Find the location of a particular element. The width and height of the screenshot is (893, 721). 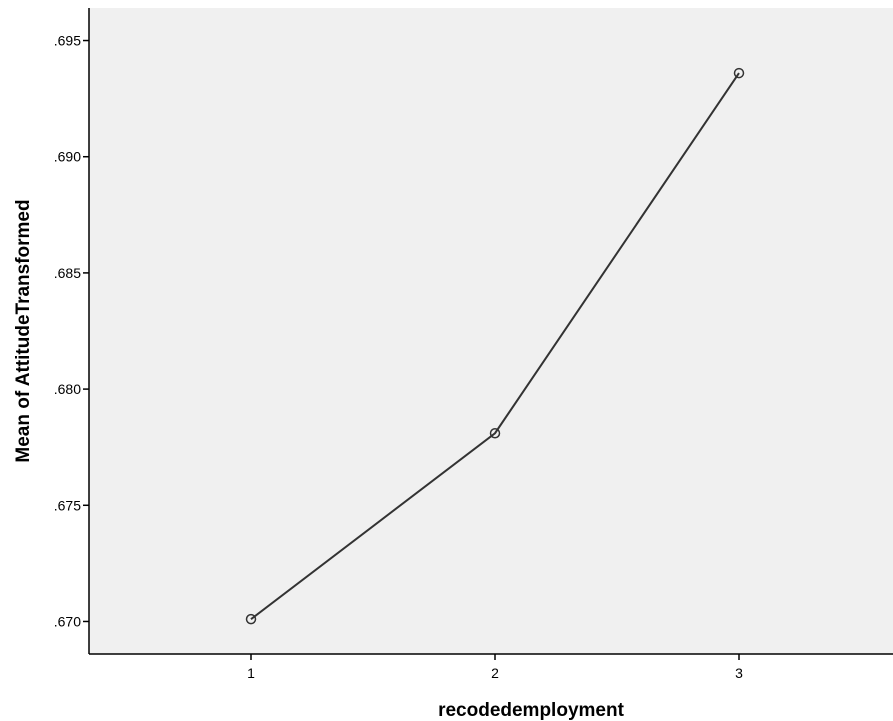

y-tick-label: .695 is located at coordinates (67, 41).